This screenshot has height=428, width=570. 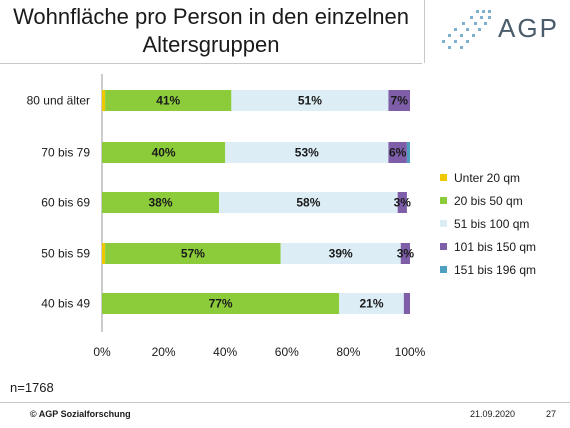 I want to click on data-label: 53%, so click(x=307, y=153).